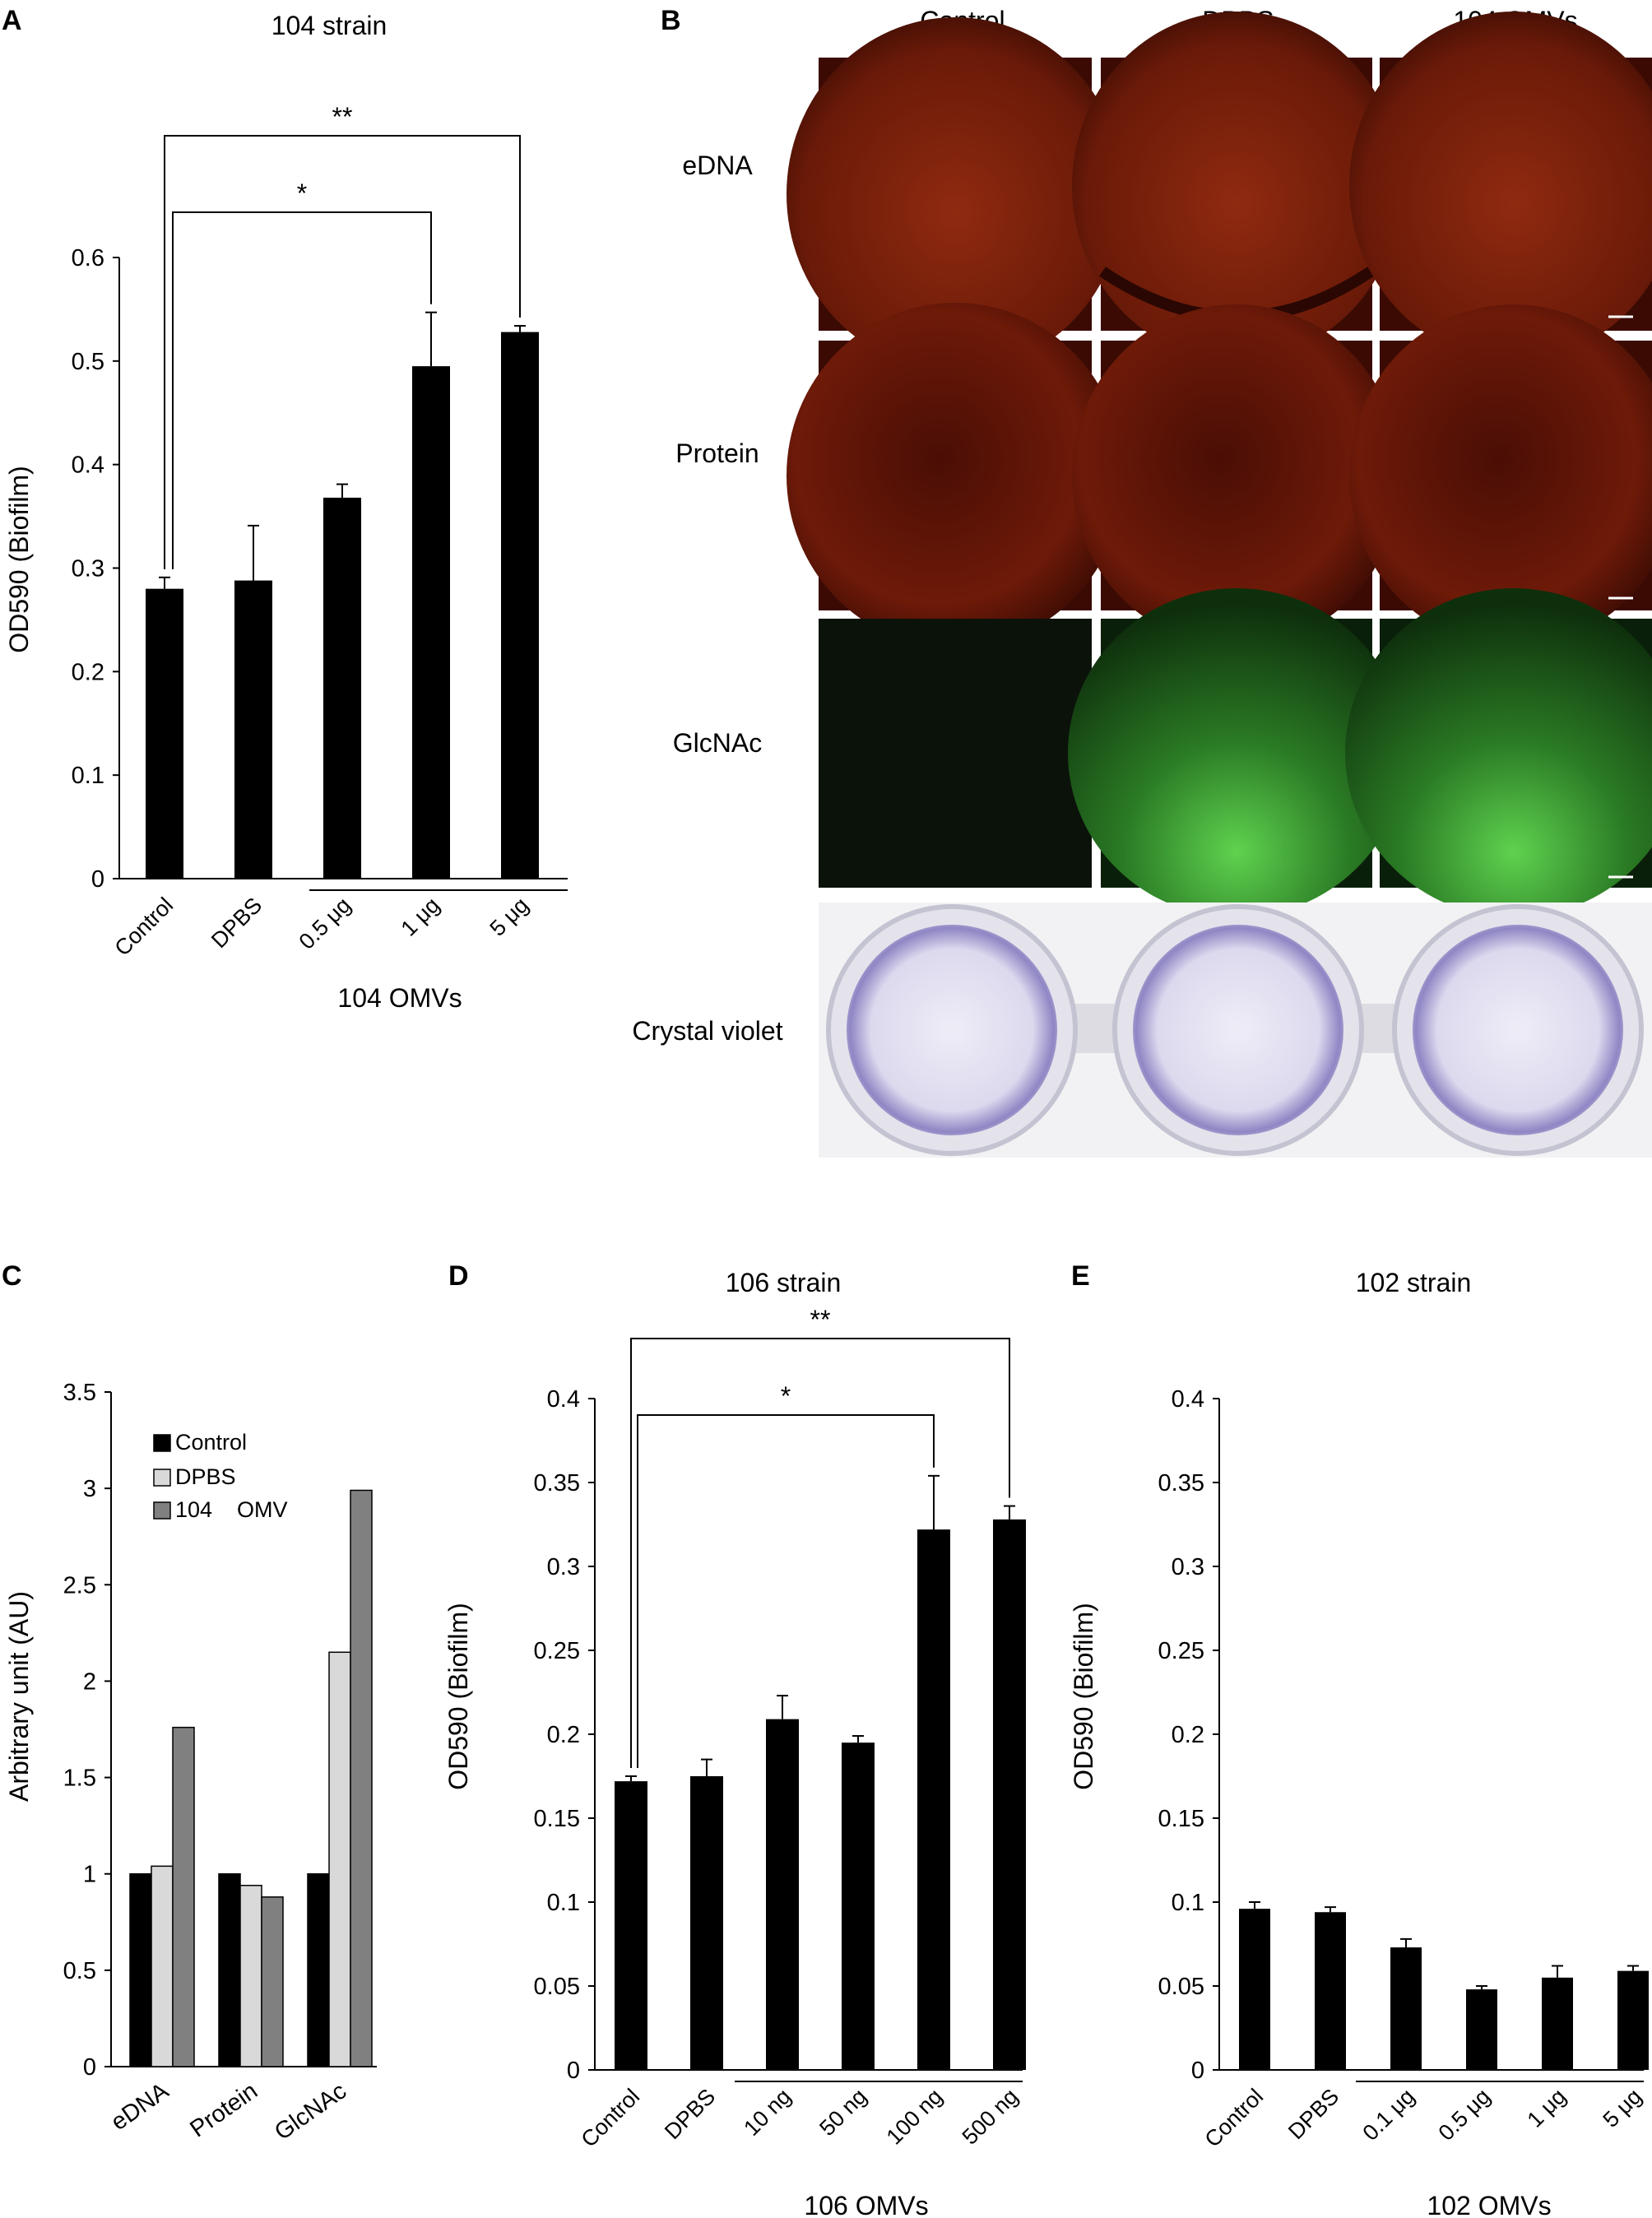 The image size is (1652, 2218). What do you see at coordinates (1188, 1903) in the screenshot?
I see `y-tick-label: 0.1` at bounding box center [1188, 1903].